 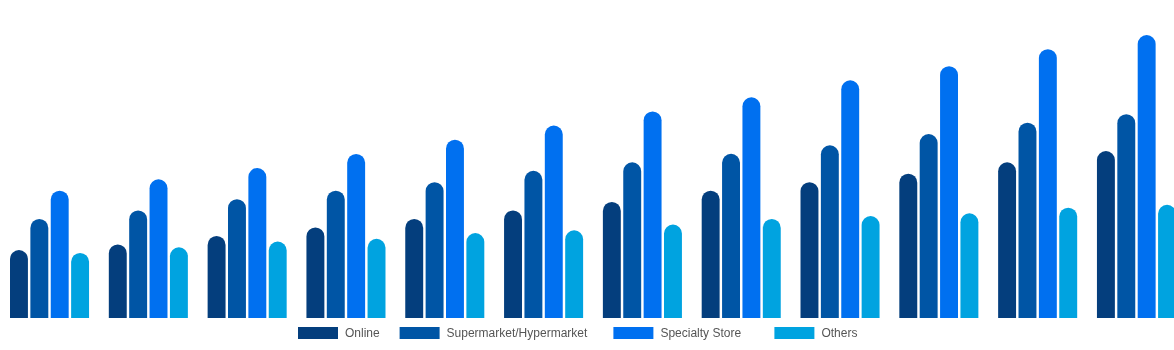 I want to click on legend-label: Others, so click(x=839, y=333).